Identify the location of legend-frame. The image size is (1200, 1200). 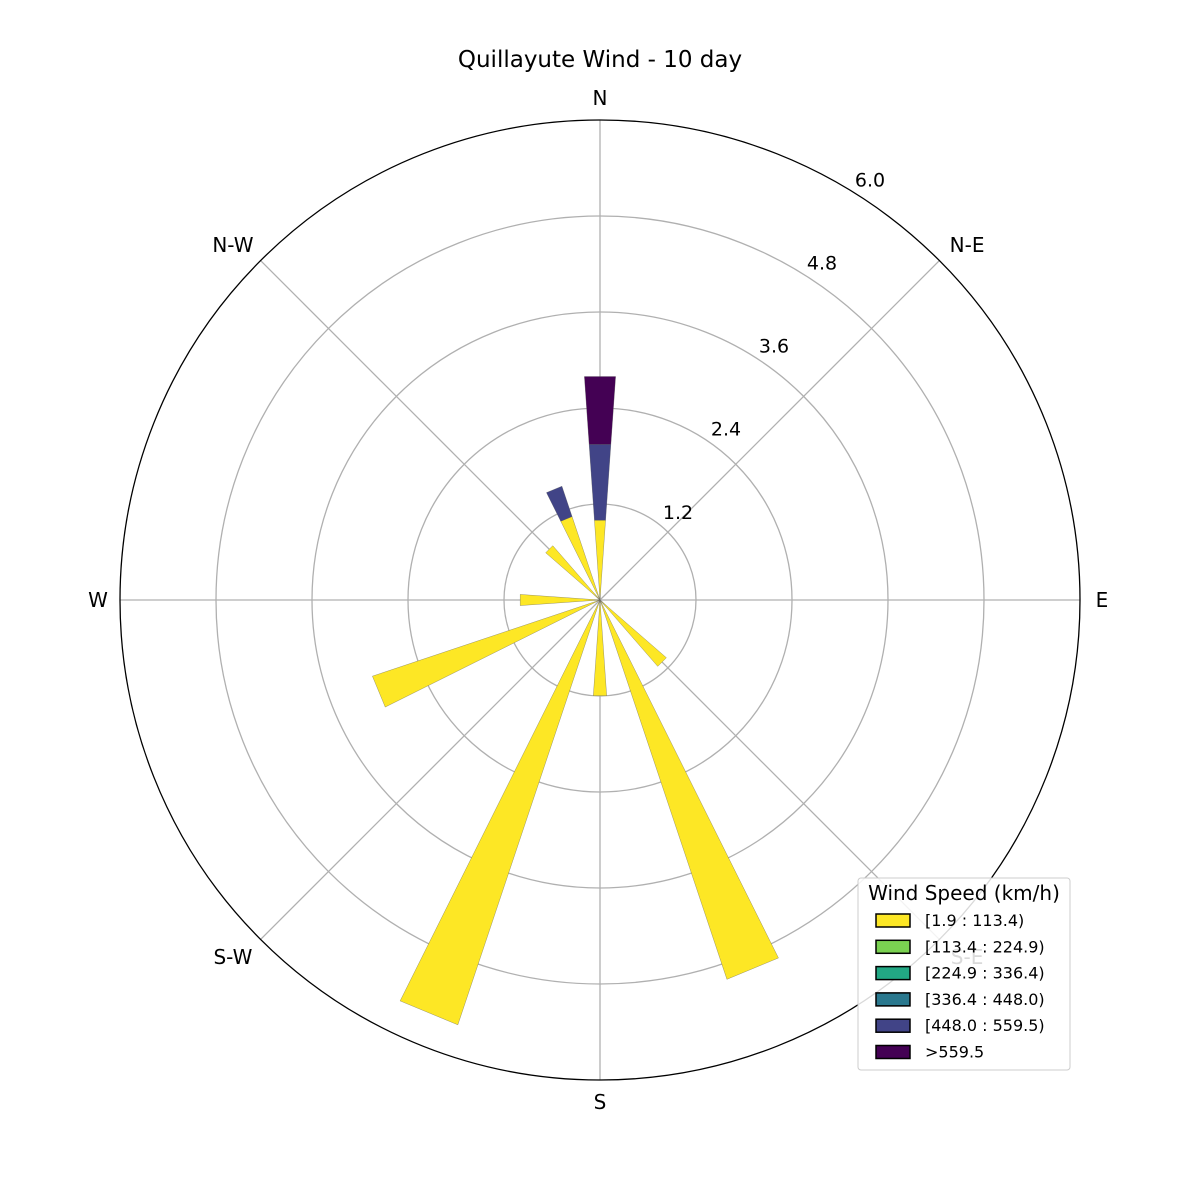
(964, 974).